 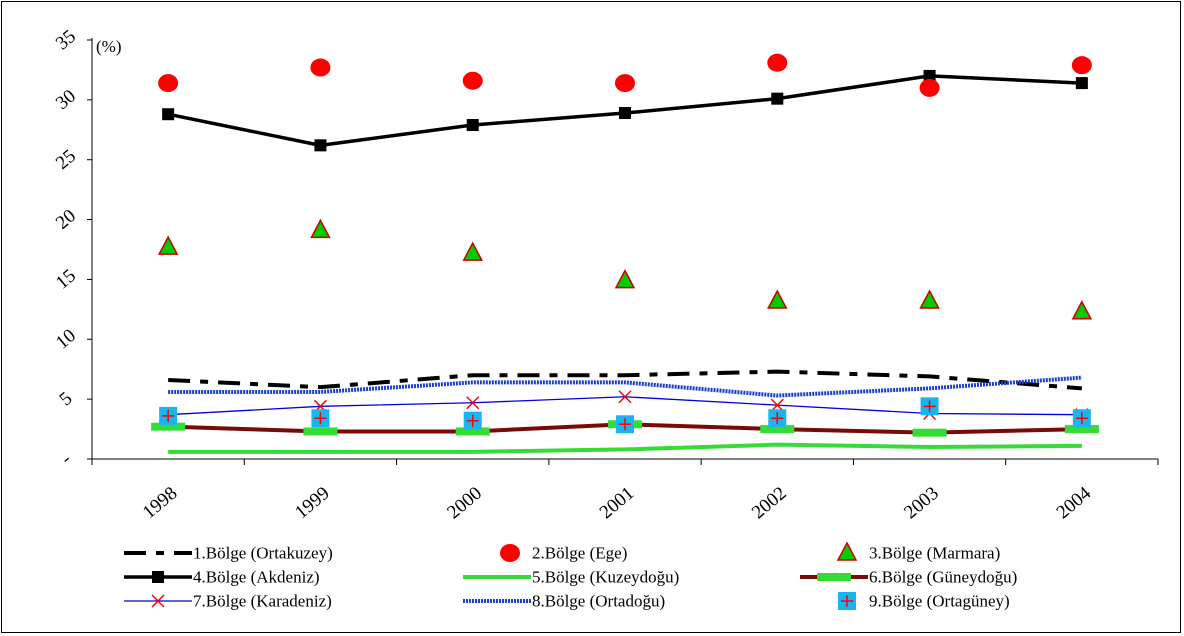 I want to click on legend-item-4: 4.Bölge (Akdeniz), so click(x=222, y=577).